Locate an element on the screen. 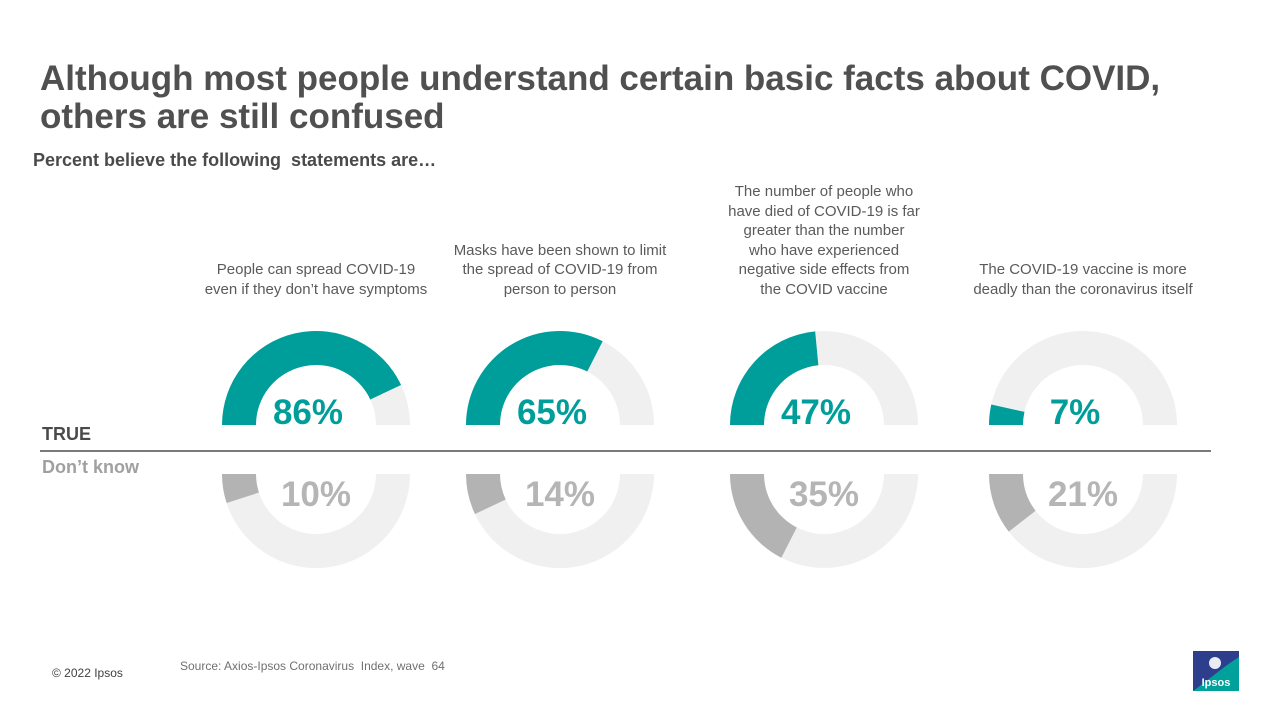 The height and width of the screenshot is (720, 1280). row-divider is located at coordinates (625, 451).